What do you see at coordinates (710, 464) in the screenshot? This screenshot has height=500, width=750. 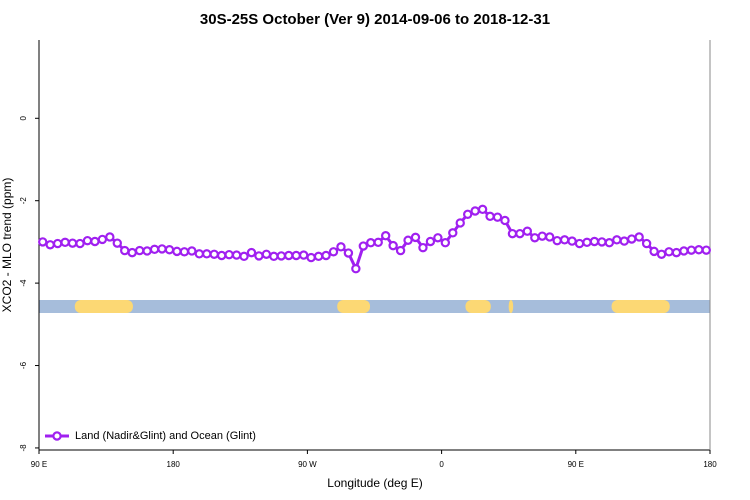 I see `x-tick-label: 180` at bounding box center [710, 464].